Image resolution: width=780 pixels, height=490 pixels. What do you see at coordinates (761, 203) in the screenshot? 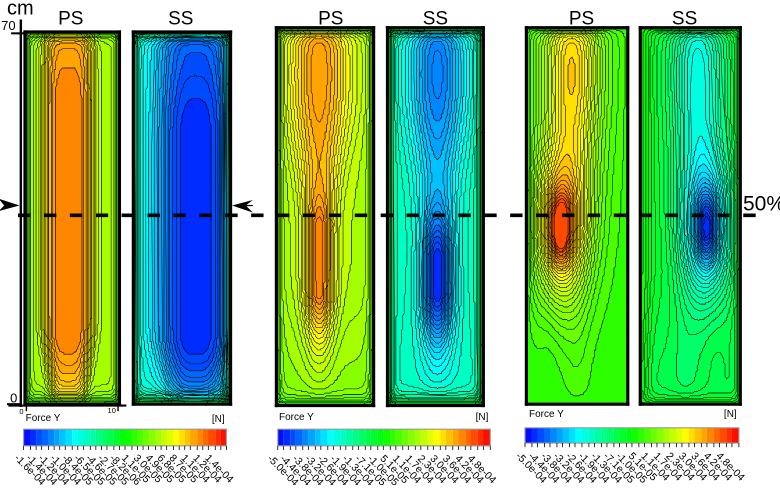
I see `svg-text: 50%` at bounding box center [761, 203].